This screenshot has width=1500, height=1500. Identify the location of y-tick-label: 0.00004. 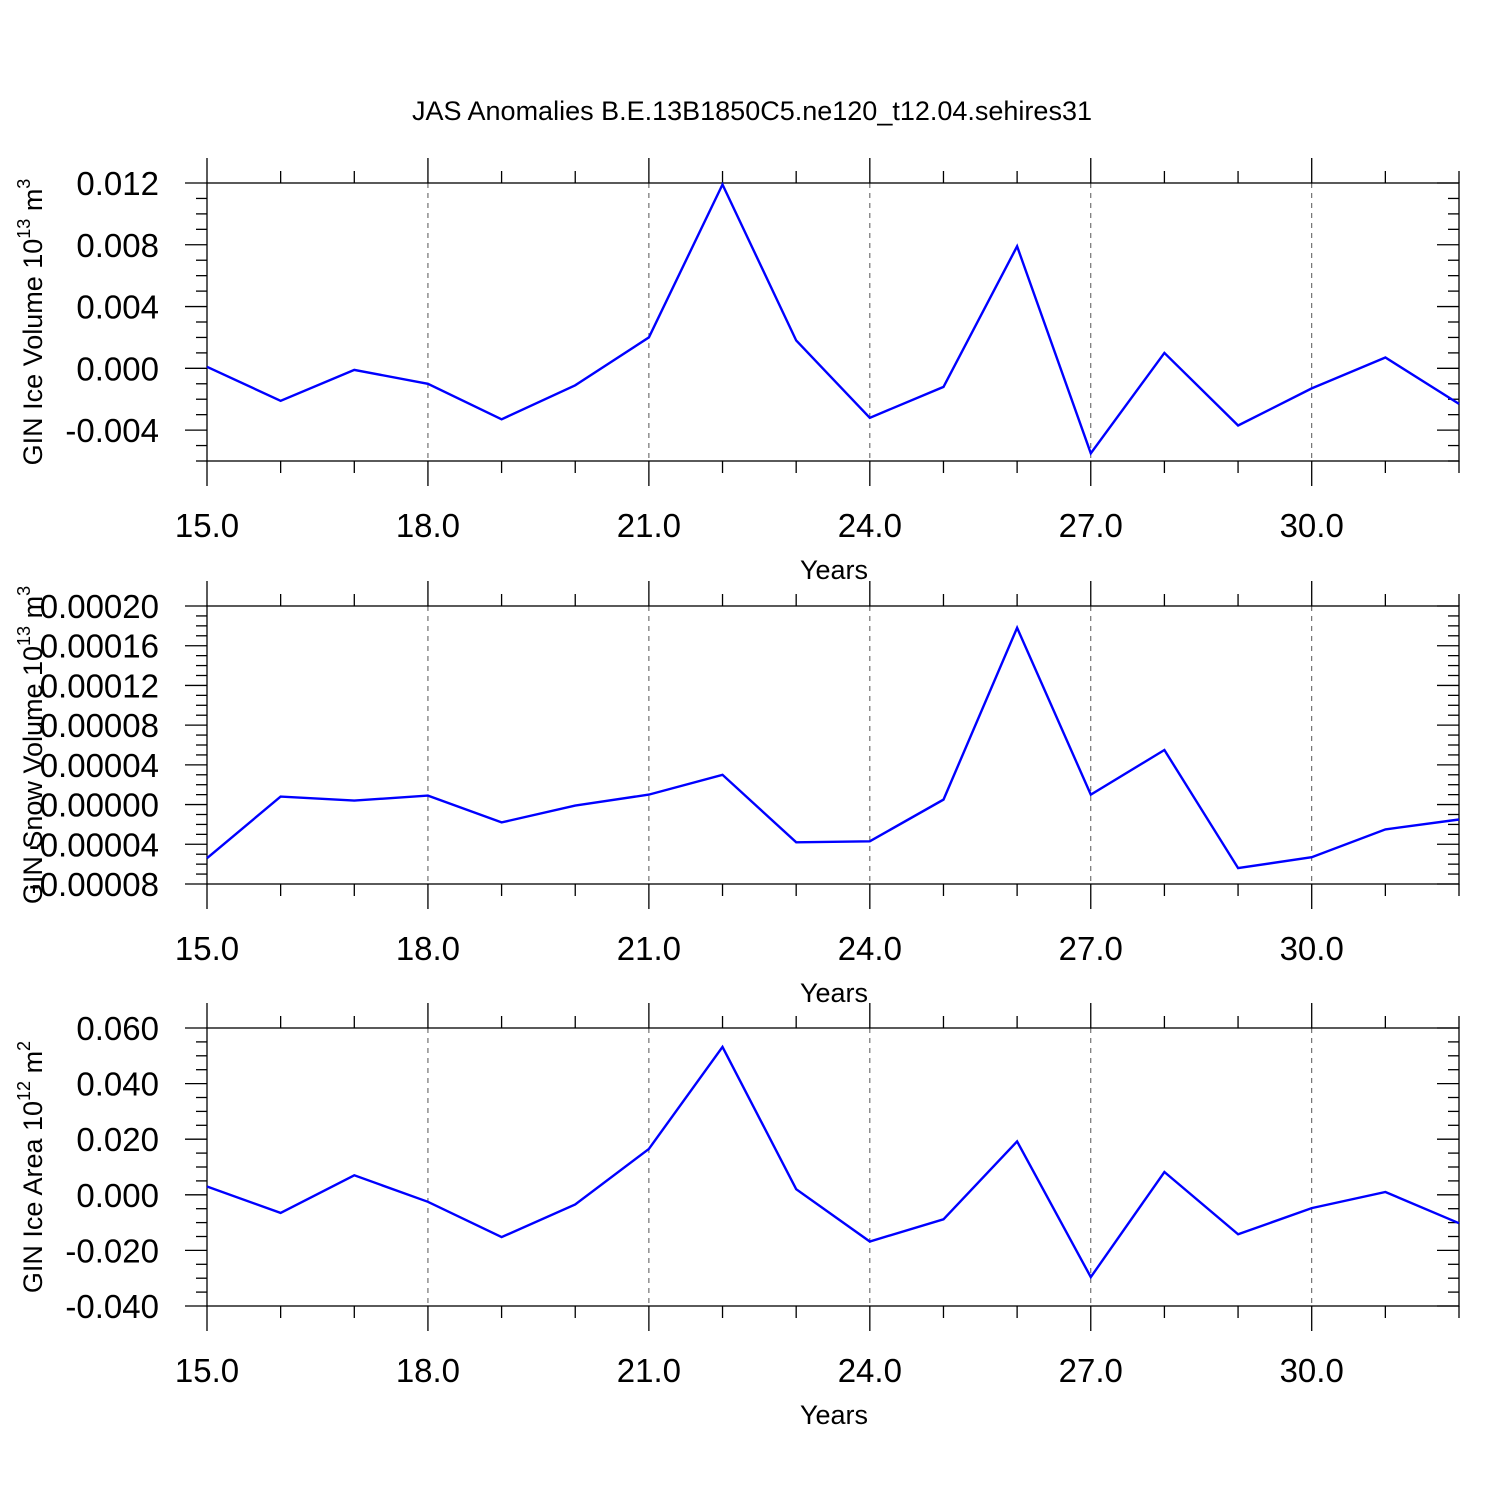
(99, 765).